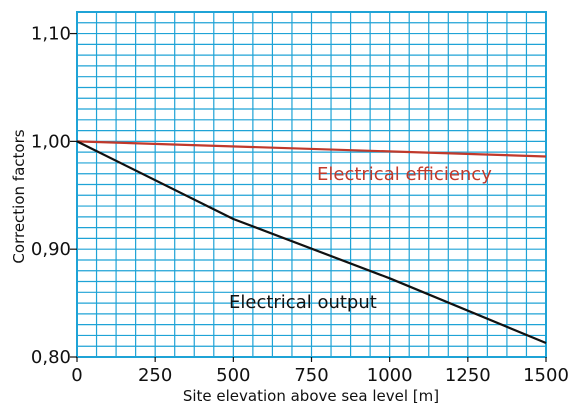  Describe the element at coordinates (51, 34) in the screenshot. I see `y-tick-label: 1,10` at that location.